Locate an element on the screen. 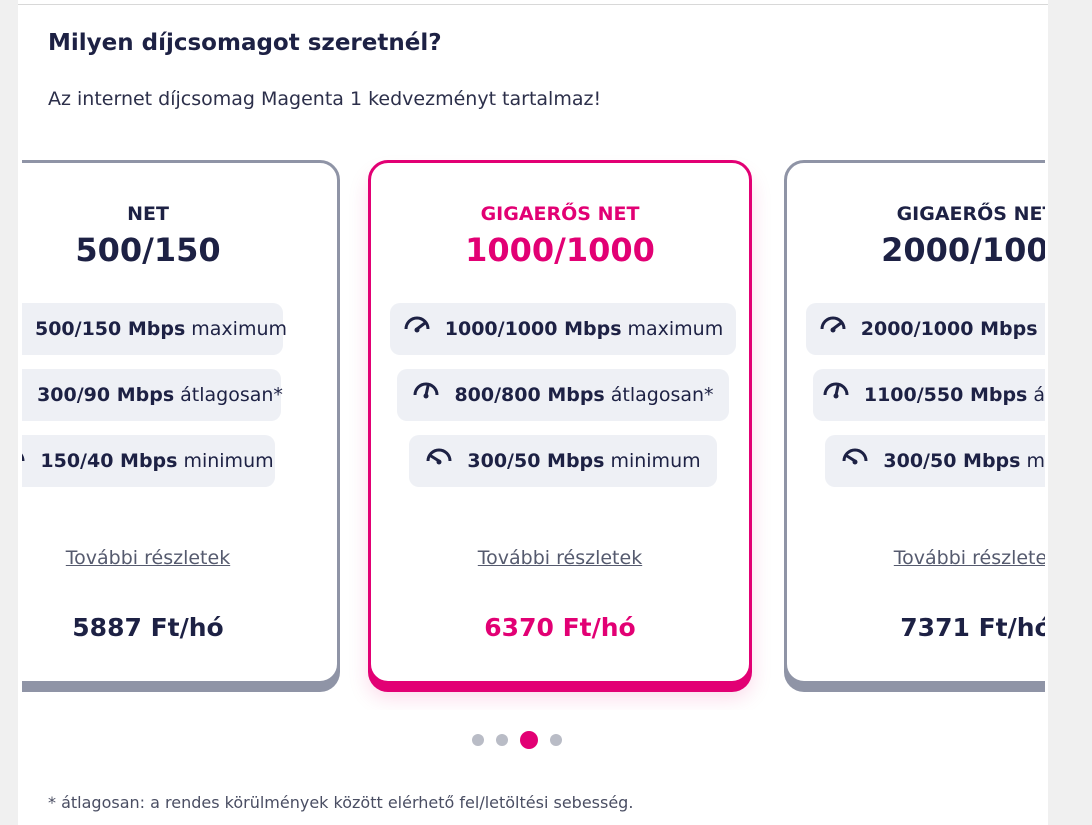  speed-row-max: 500/150 Mbps maximum is located at coordinates (154, 329).